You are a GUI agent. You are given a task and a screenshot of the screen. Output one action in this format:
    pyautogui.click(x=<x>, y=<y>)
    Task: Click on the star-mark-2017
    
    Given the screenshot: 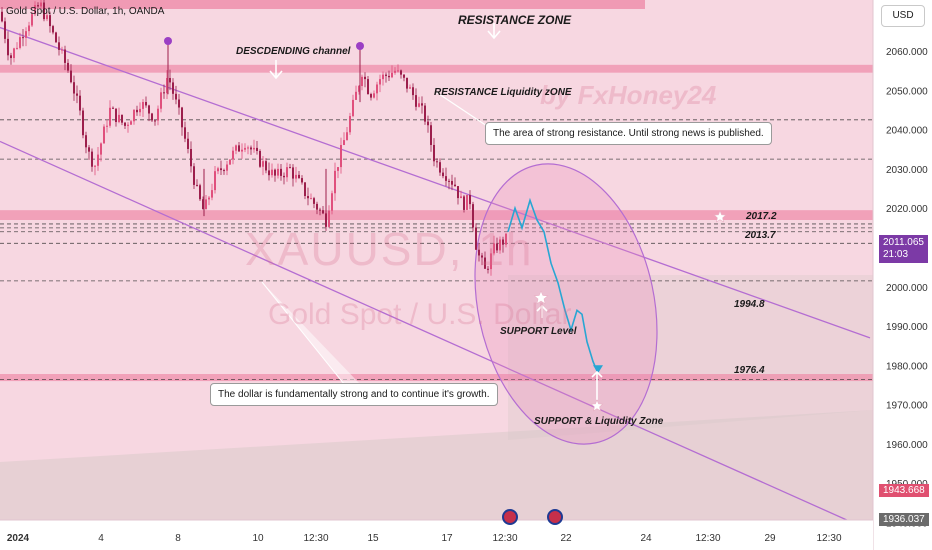 What is the action you would take?
    pyautogui.click(x=720, y=216)
    